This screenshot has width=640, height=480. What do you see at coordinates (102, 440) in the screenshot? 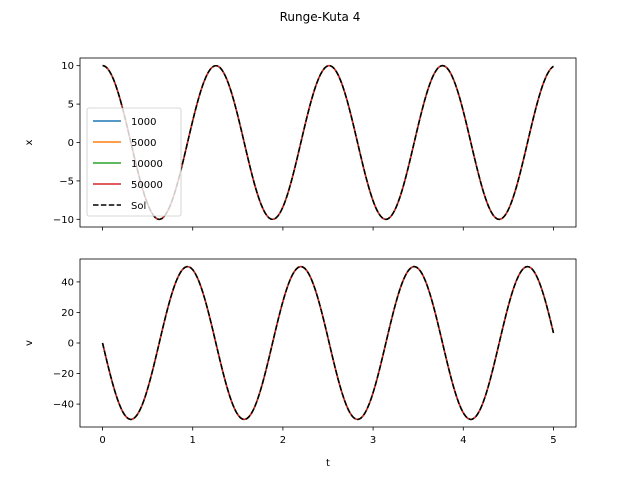
I see `x-tick-label: 0` at bounding box center [102, 440].